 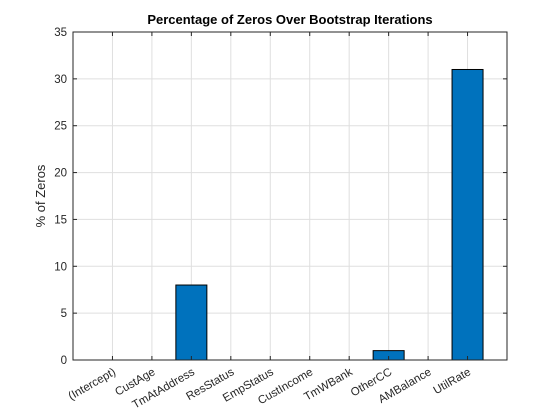 I want to click on y-tick-label: 30, so click(x=60, y=80).